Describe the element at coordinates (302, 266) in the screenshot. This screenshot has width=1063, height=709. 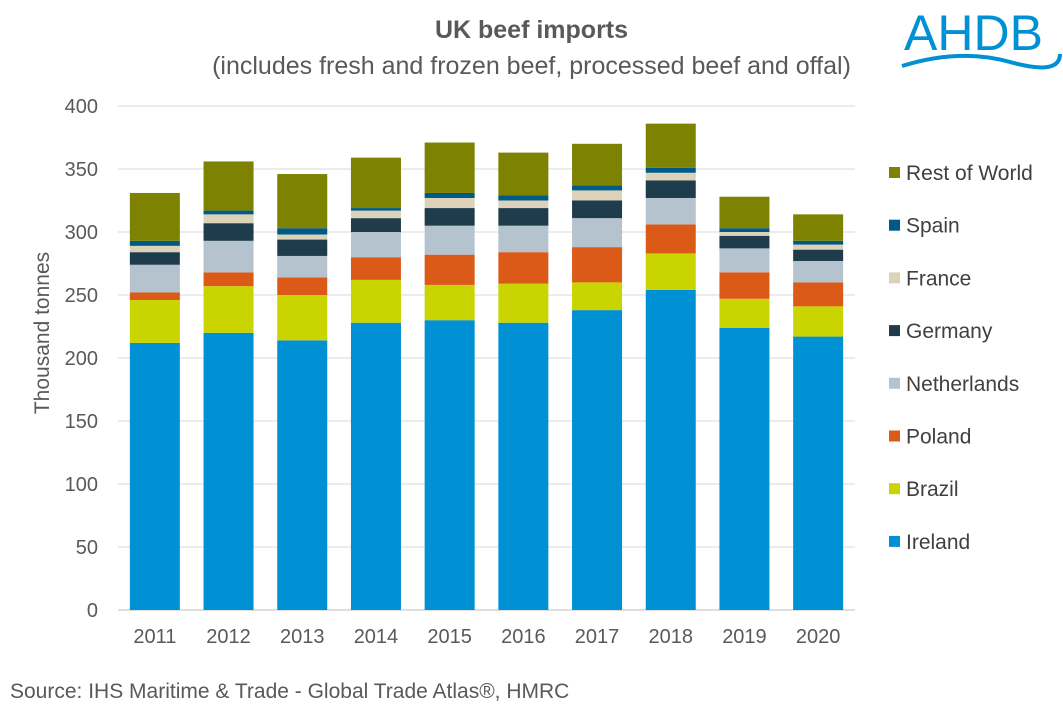
I see `bar-netherlands-2013` at that location.